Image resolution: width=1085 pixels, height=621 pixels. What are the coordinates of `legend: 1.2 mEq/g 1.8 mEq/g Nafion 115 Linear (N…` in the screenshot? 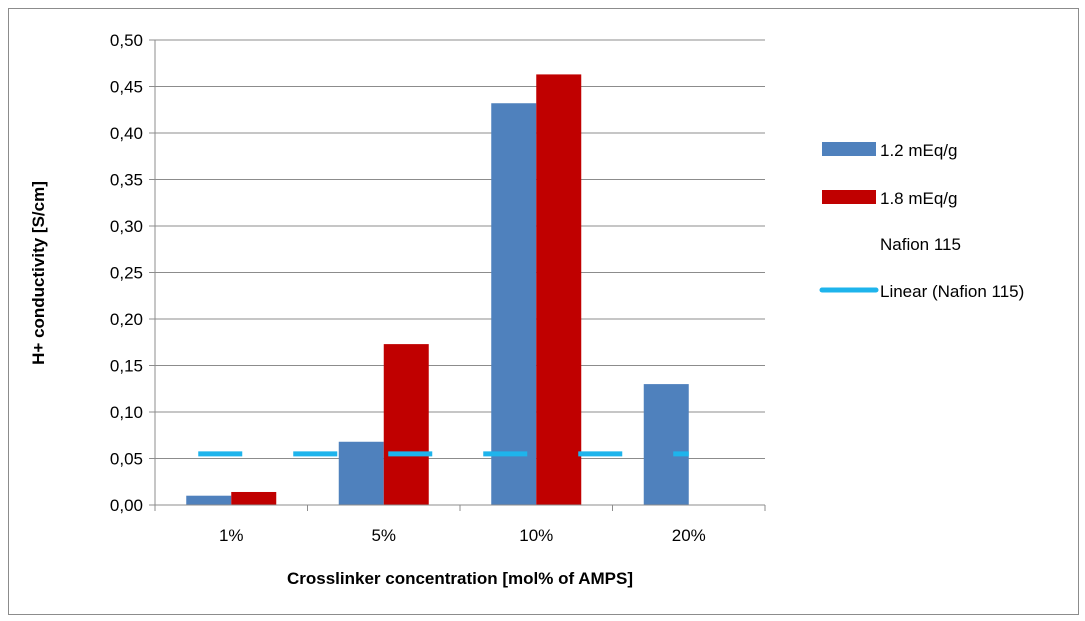 It's located at (921, 221).